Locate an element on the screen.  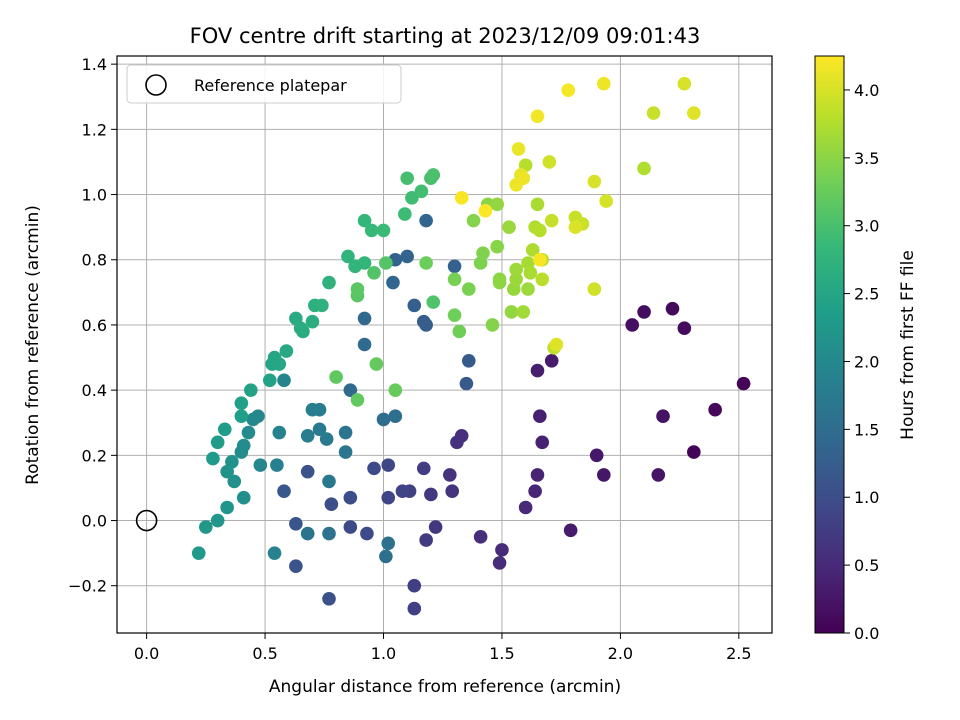
x-tick-label: 2.0 is located at coordinates (620, 653).